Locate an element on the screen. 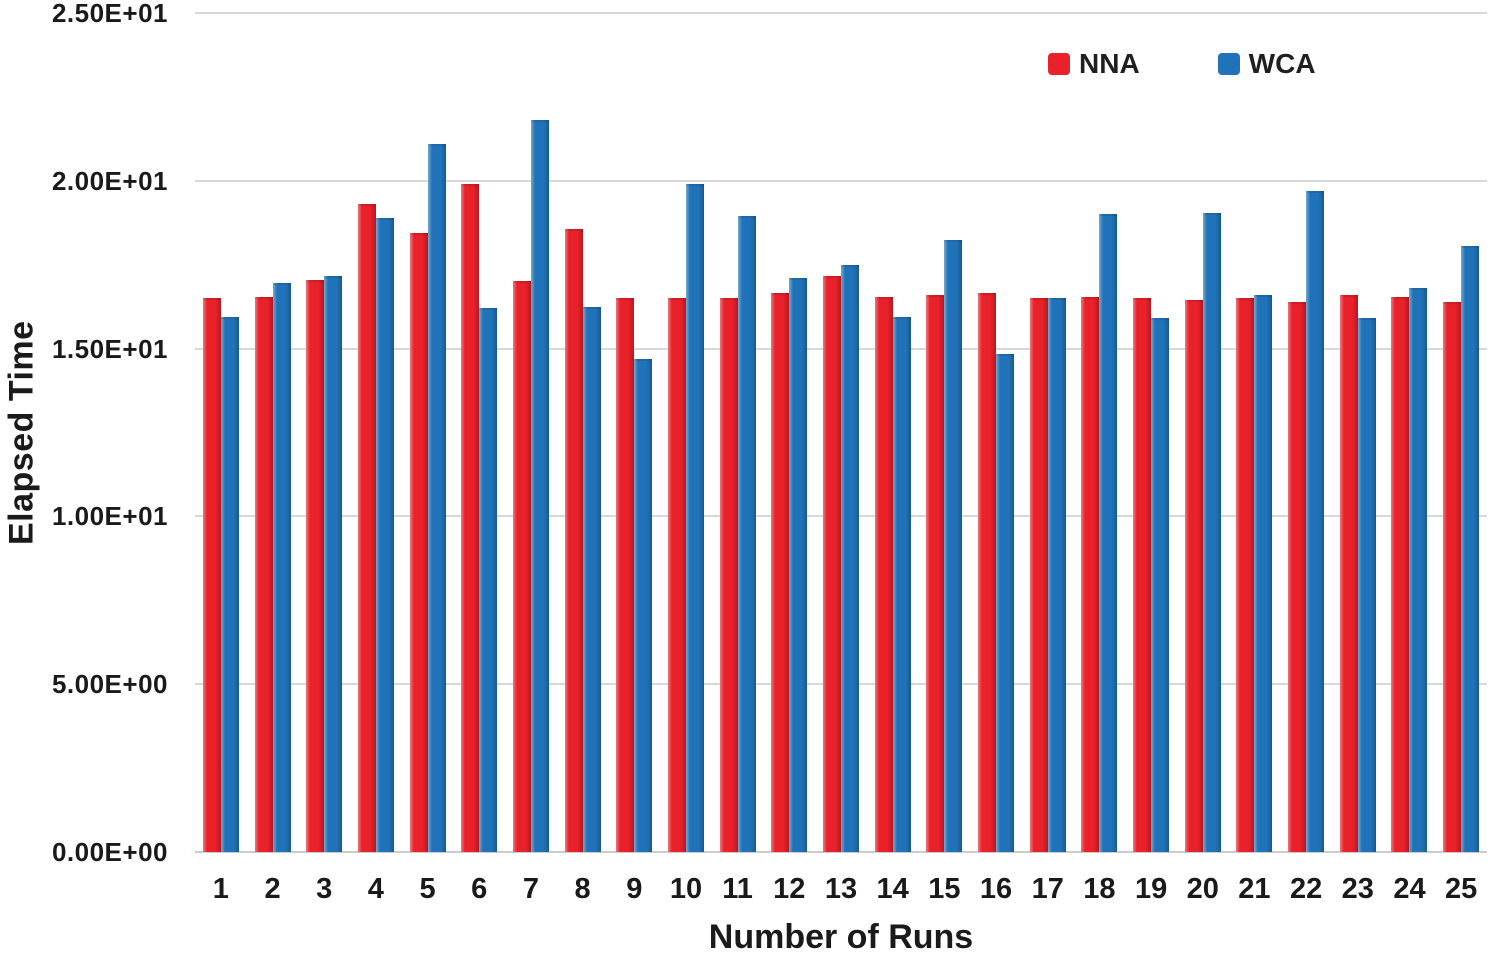 The width and height of the screenshot is (1495, 965). x-tick-label-5: 5 is located at coordinates (427, 889).